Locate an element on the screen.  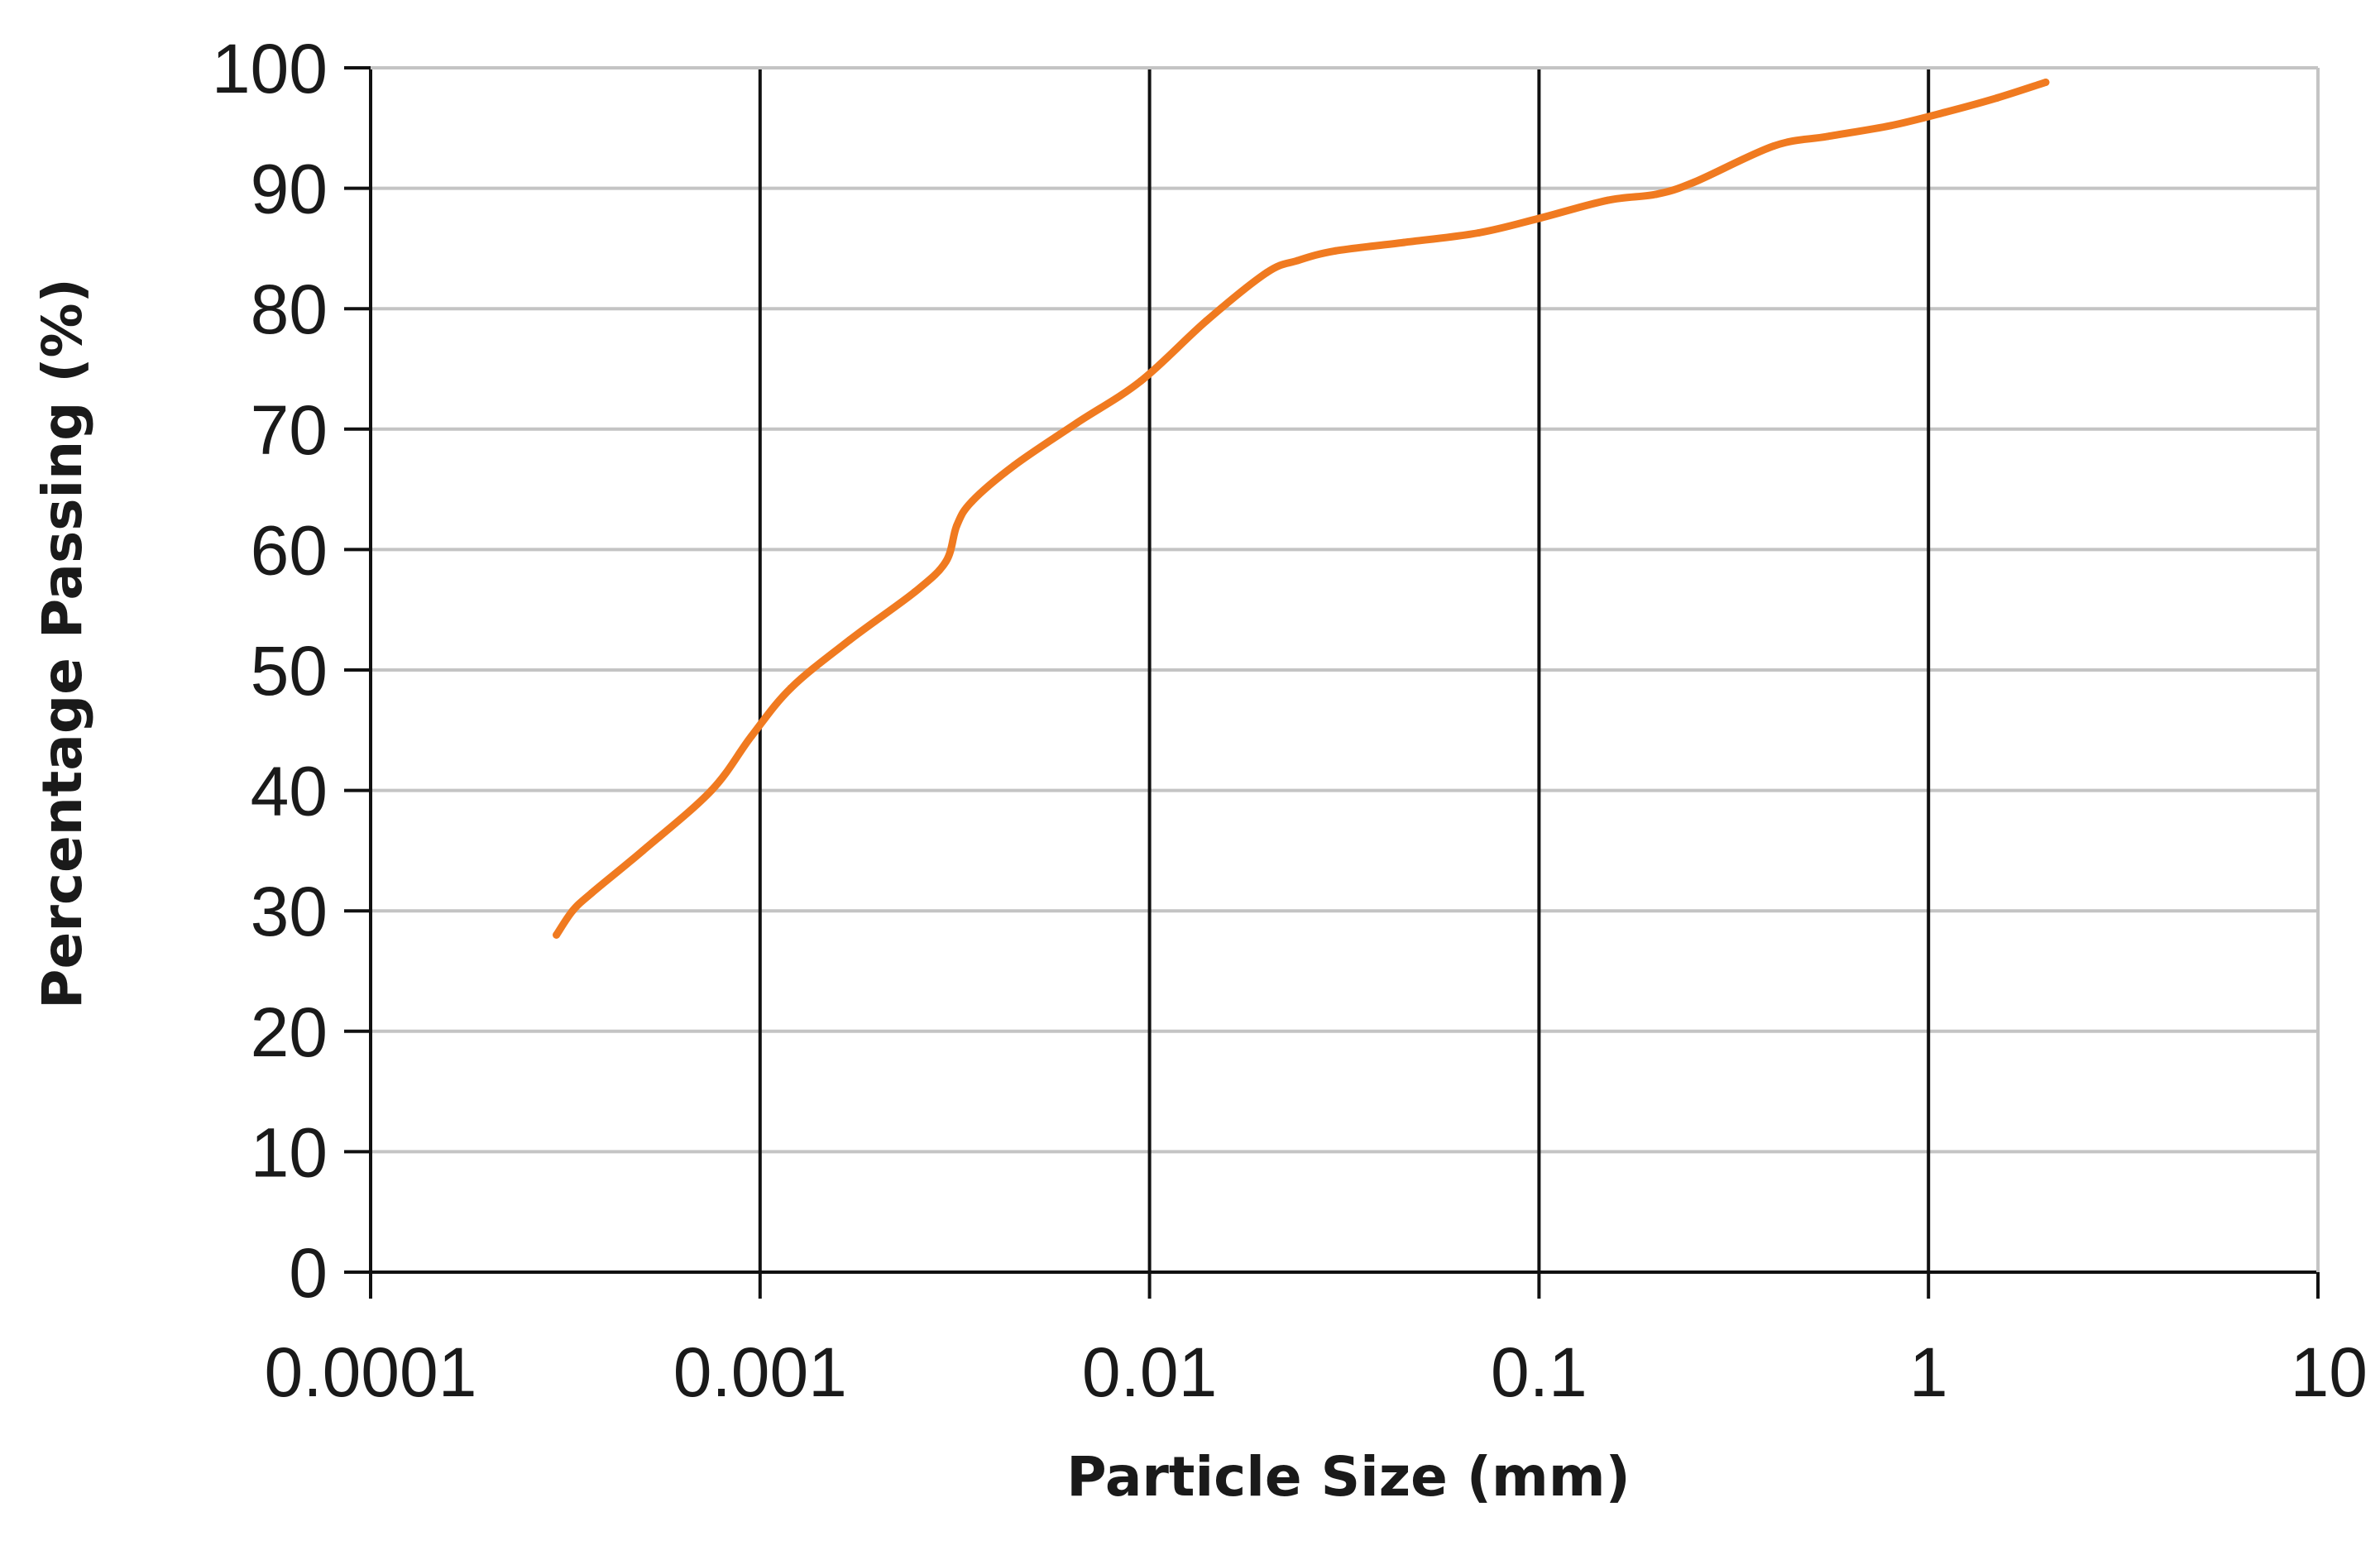
y-tick-label: 90 is located at coordinates (289, 189).